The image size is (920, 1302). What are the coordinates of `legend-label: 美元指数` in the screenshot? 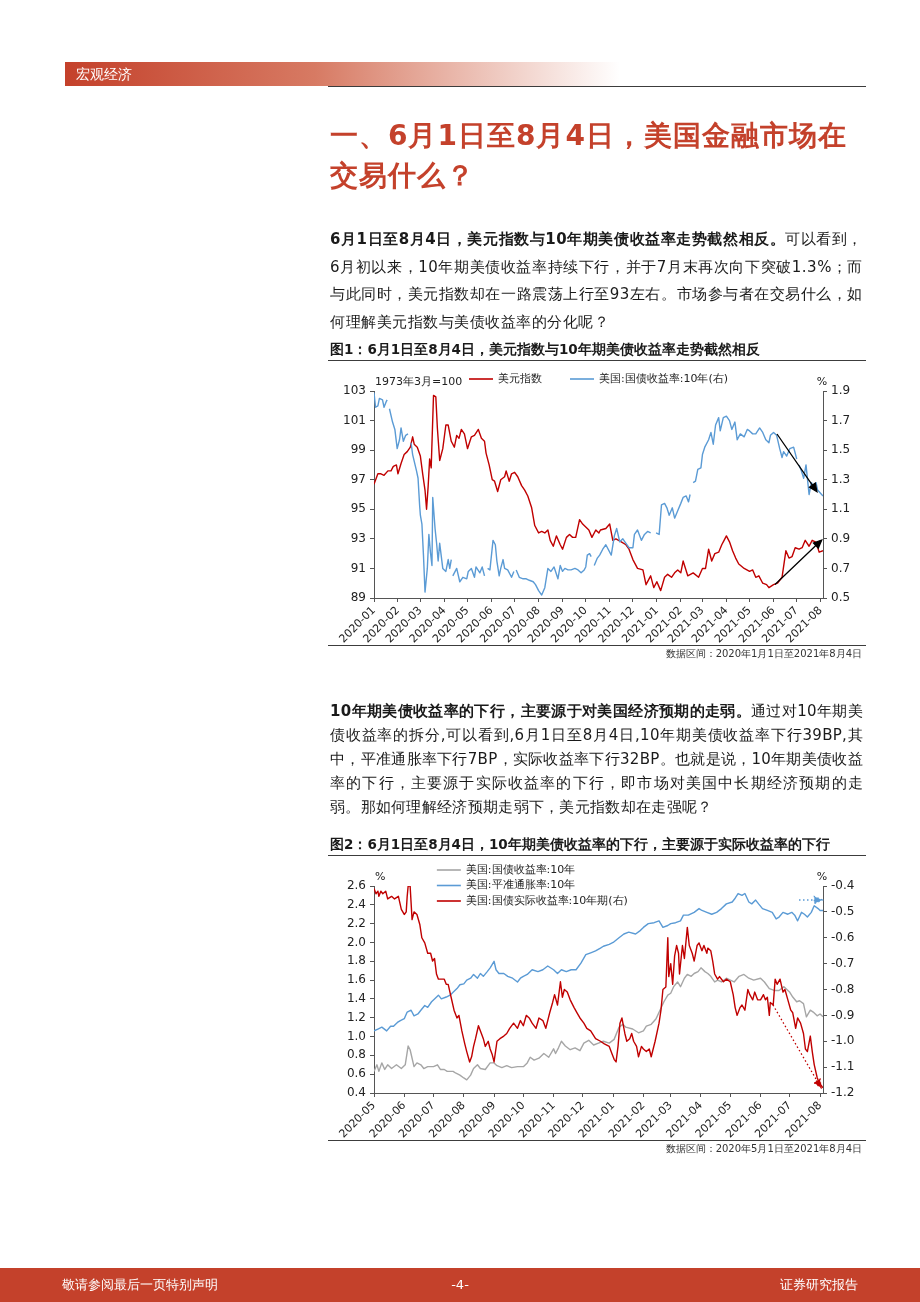 It's located at (520, 378).